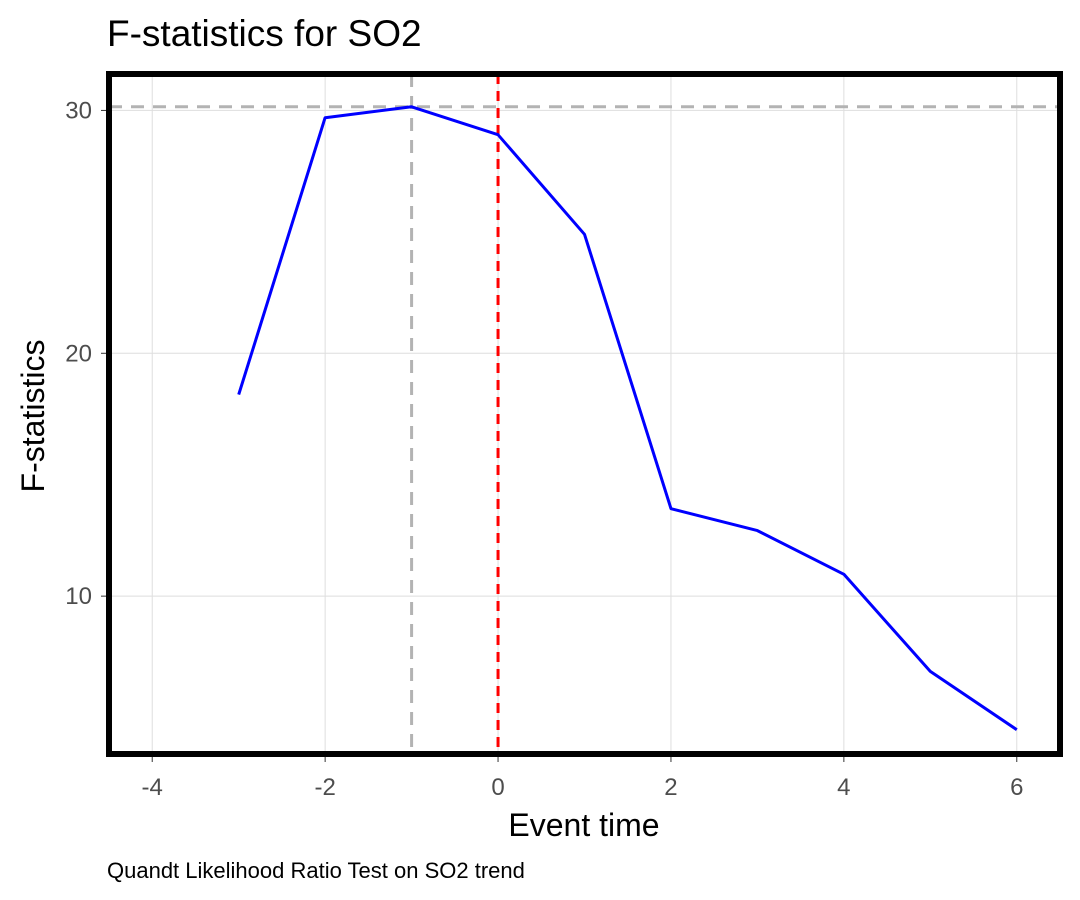 The height and width of the screenshot is (900, 1080). I want to click on x-axis-label: Event time, so click(583, 825).